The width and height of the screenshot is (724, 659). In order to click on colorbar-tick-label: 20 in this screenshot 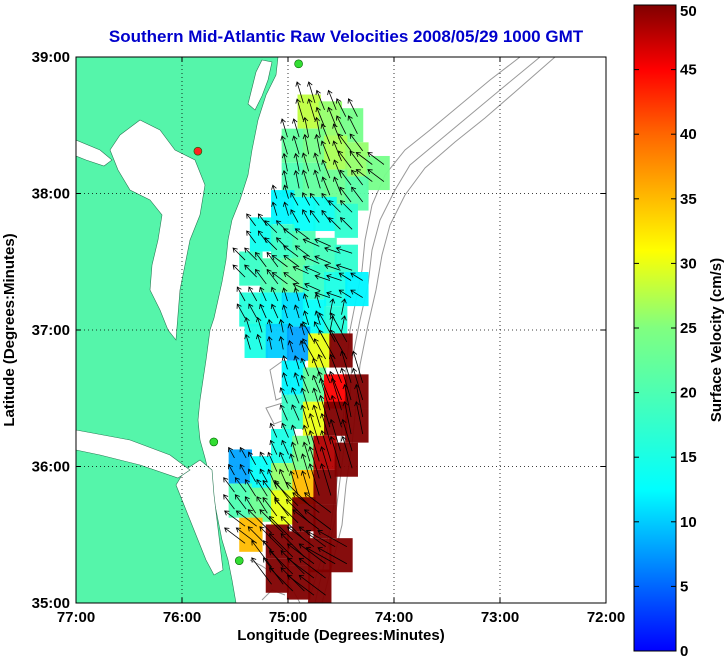, I will do `click(688, 393)`.